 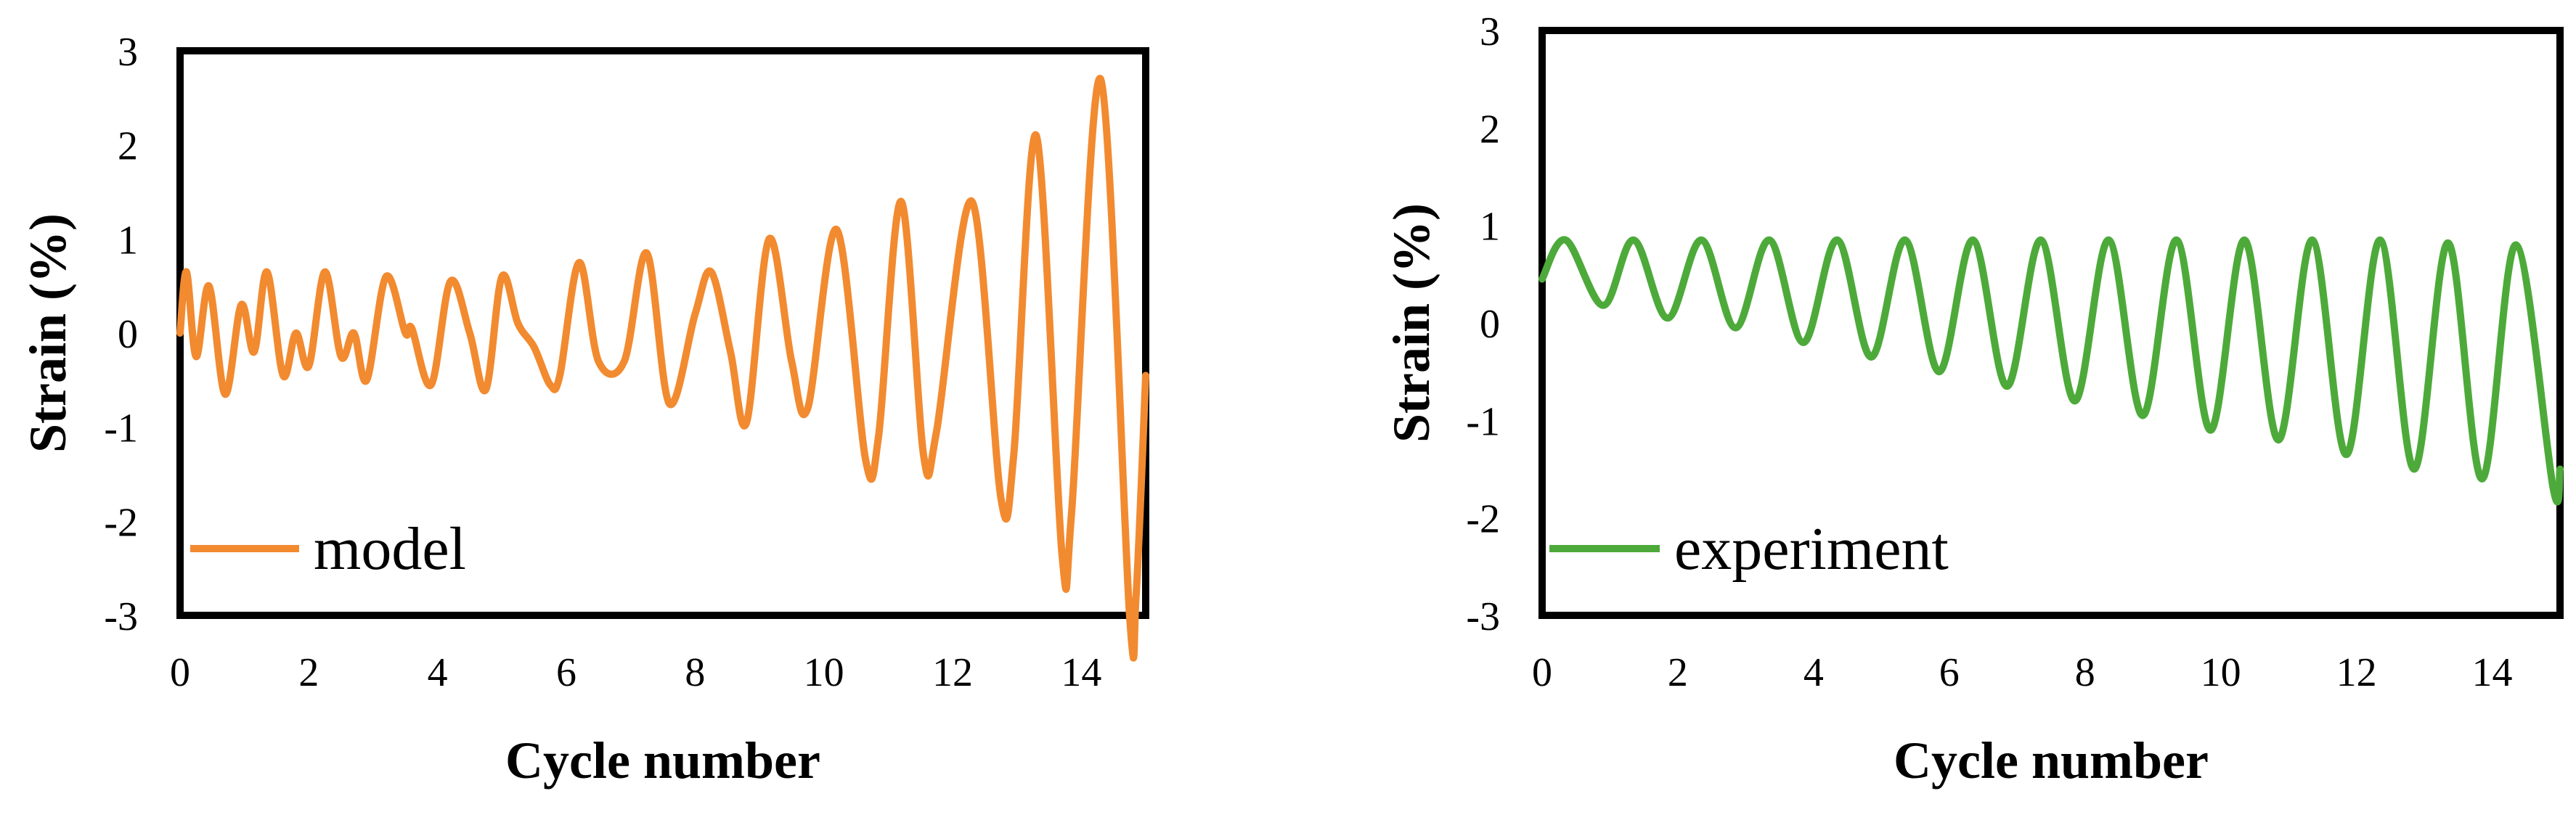 What do you see at coordinates (390, 549) in the screenshot?
I see `legend-label: model` at bounding box center [390, 549].